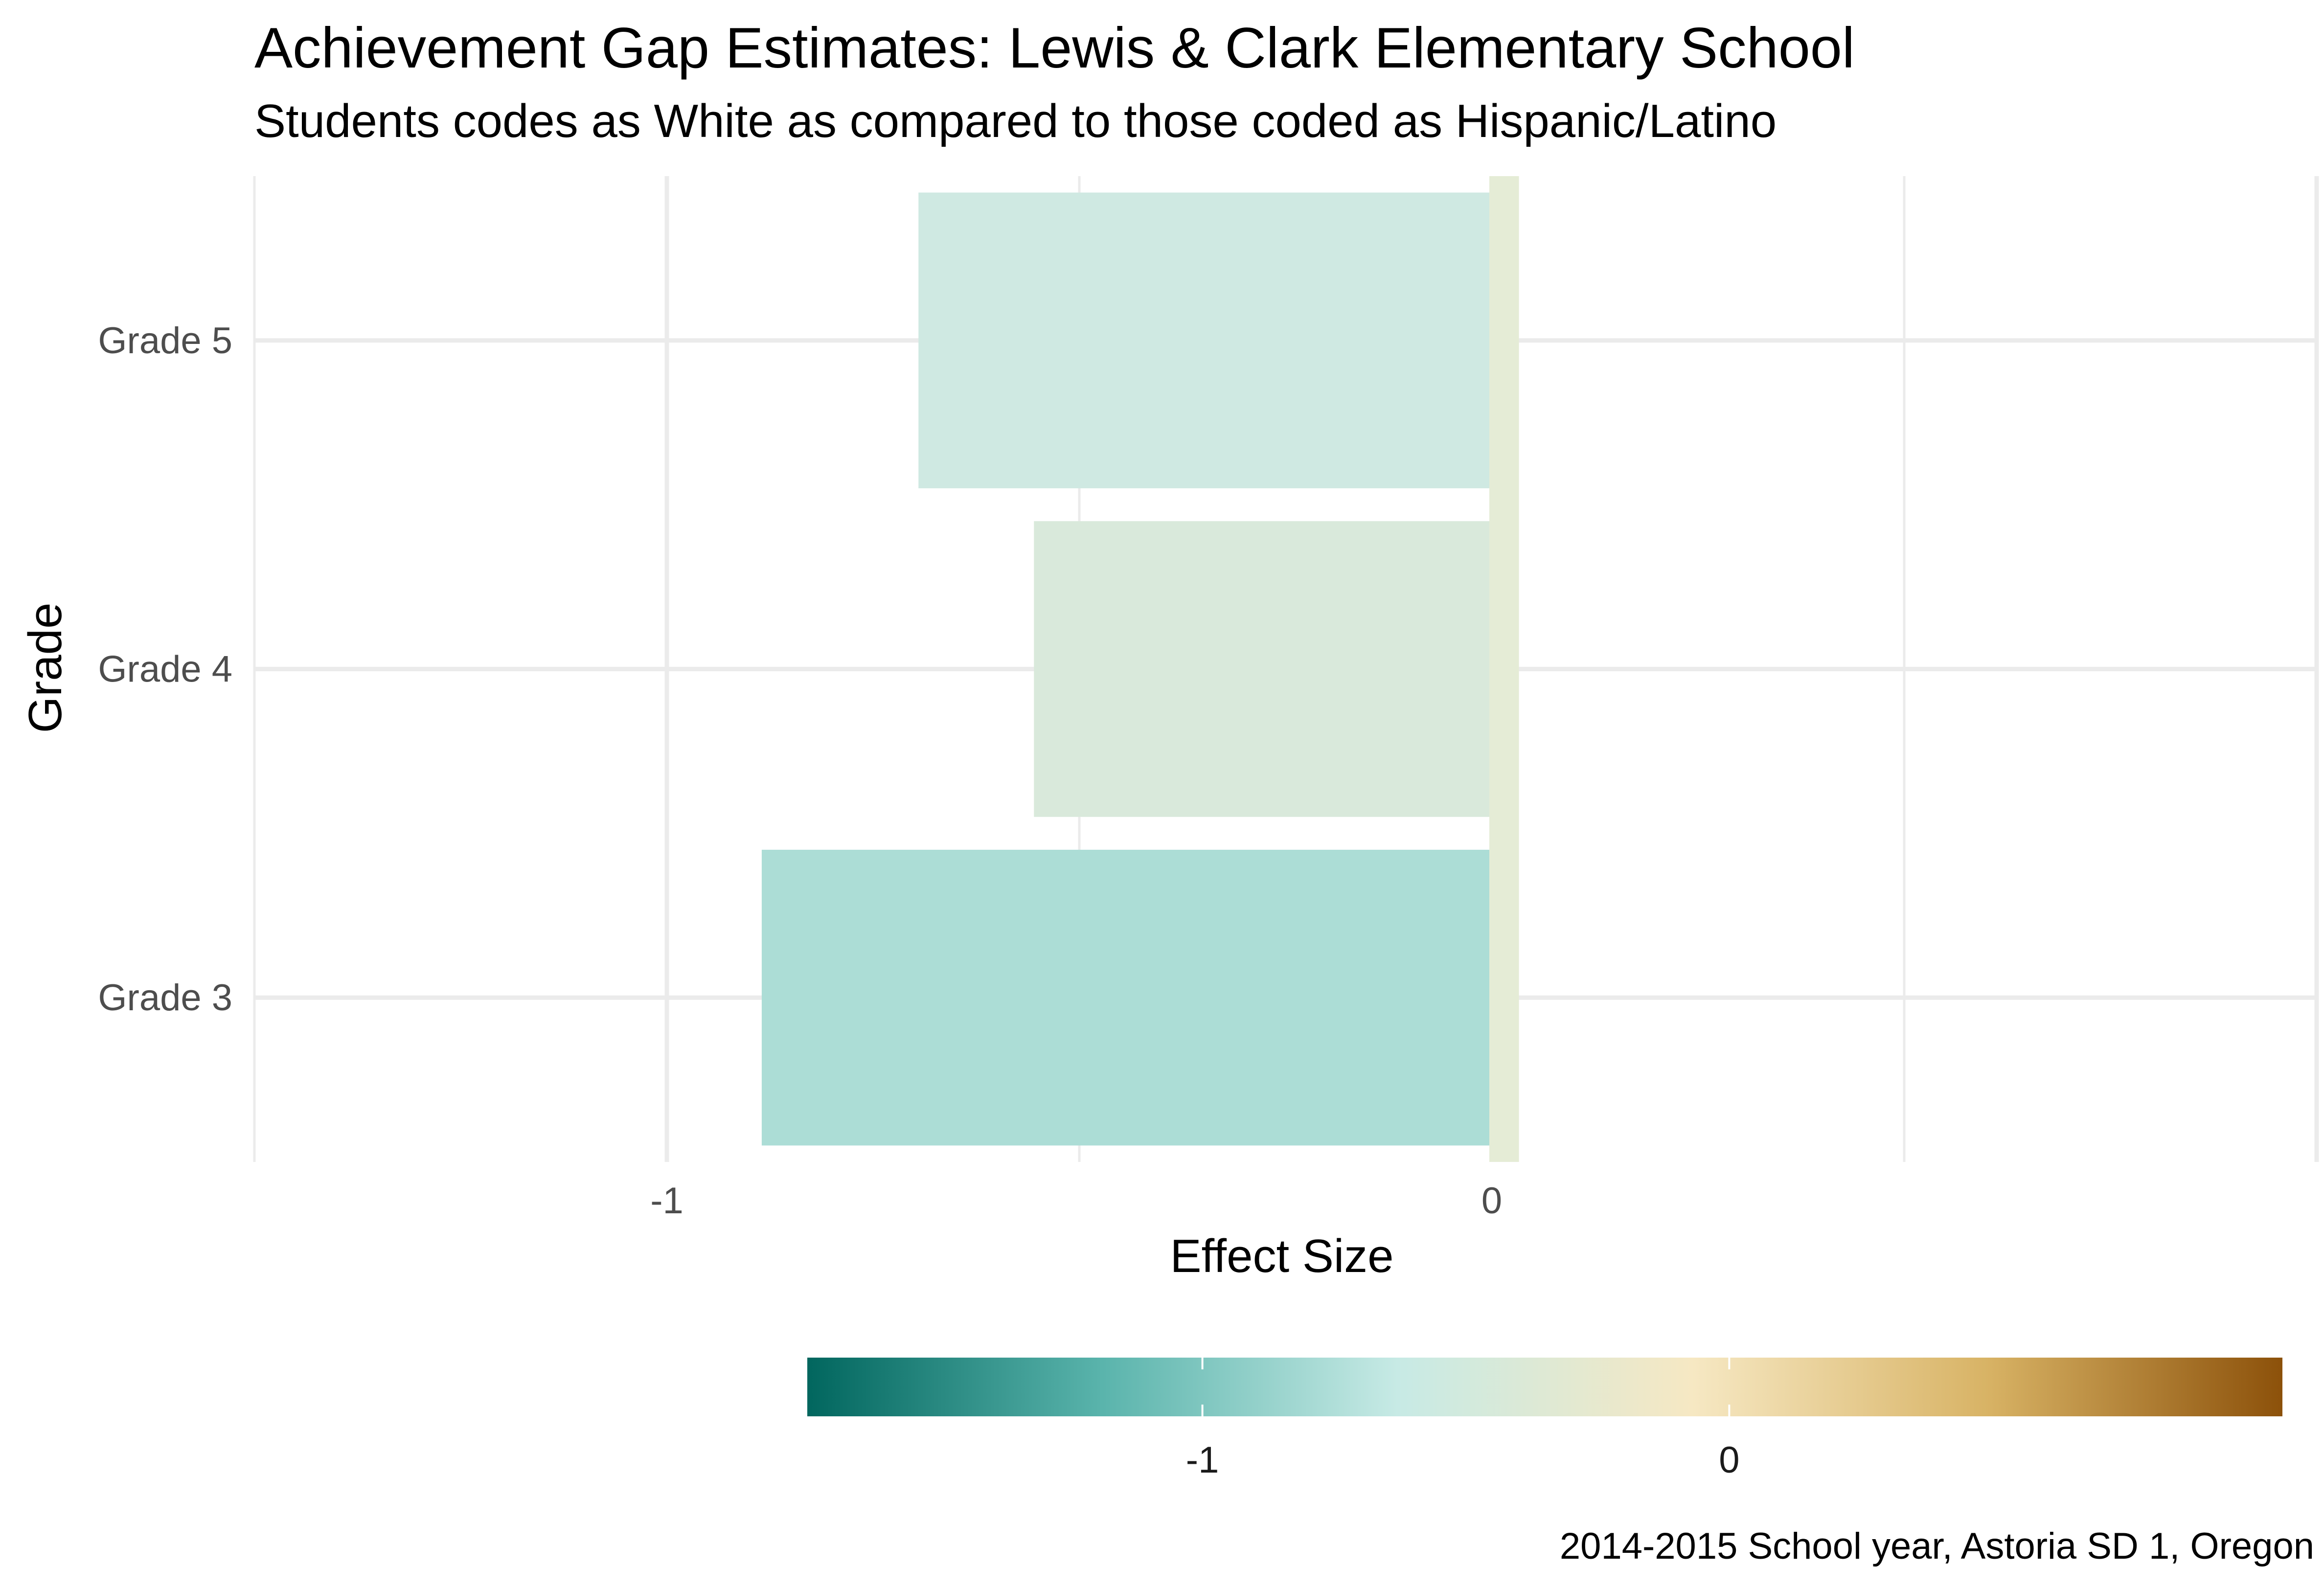  What do you see at coordinates (1545, 1387) in the screenshot?
I see `colorbar` at bounding box center [1545, 1387].